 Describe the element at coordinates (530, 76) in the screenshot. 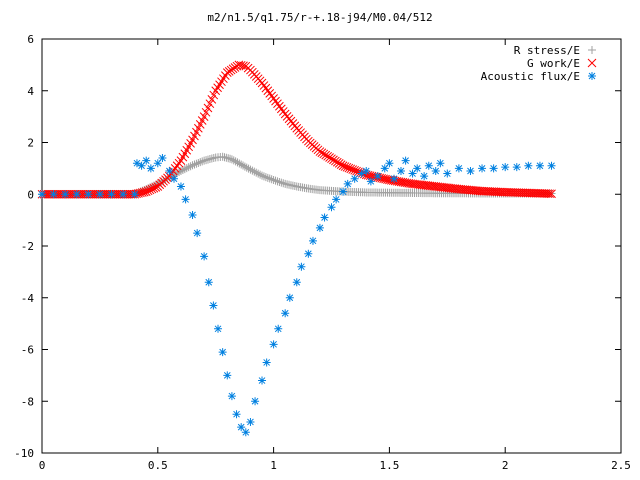

I see `legend-label: Acoustic flux/E` at that location.